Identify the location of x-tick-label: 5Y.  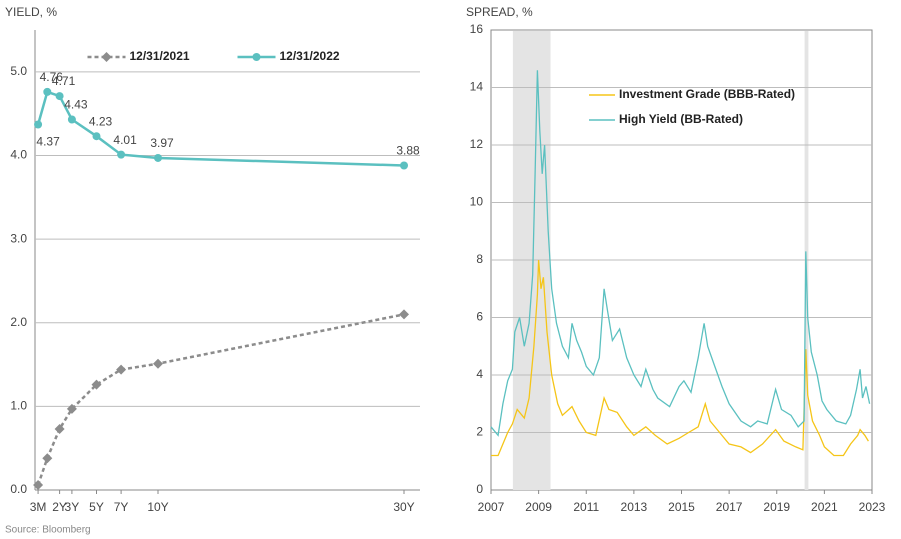
(96, 507).